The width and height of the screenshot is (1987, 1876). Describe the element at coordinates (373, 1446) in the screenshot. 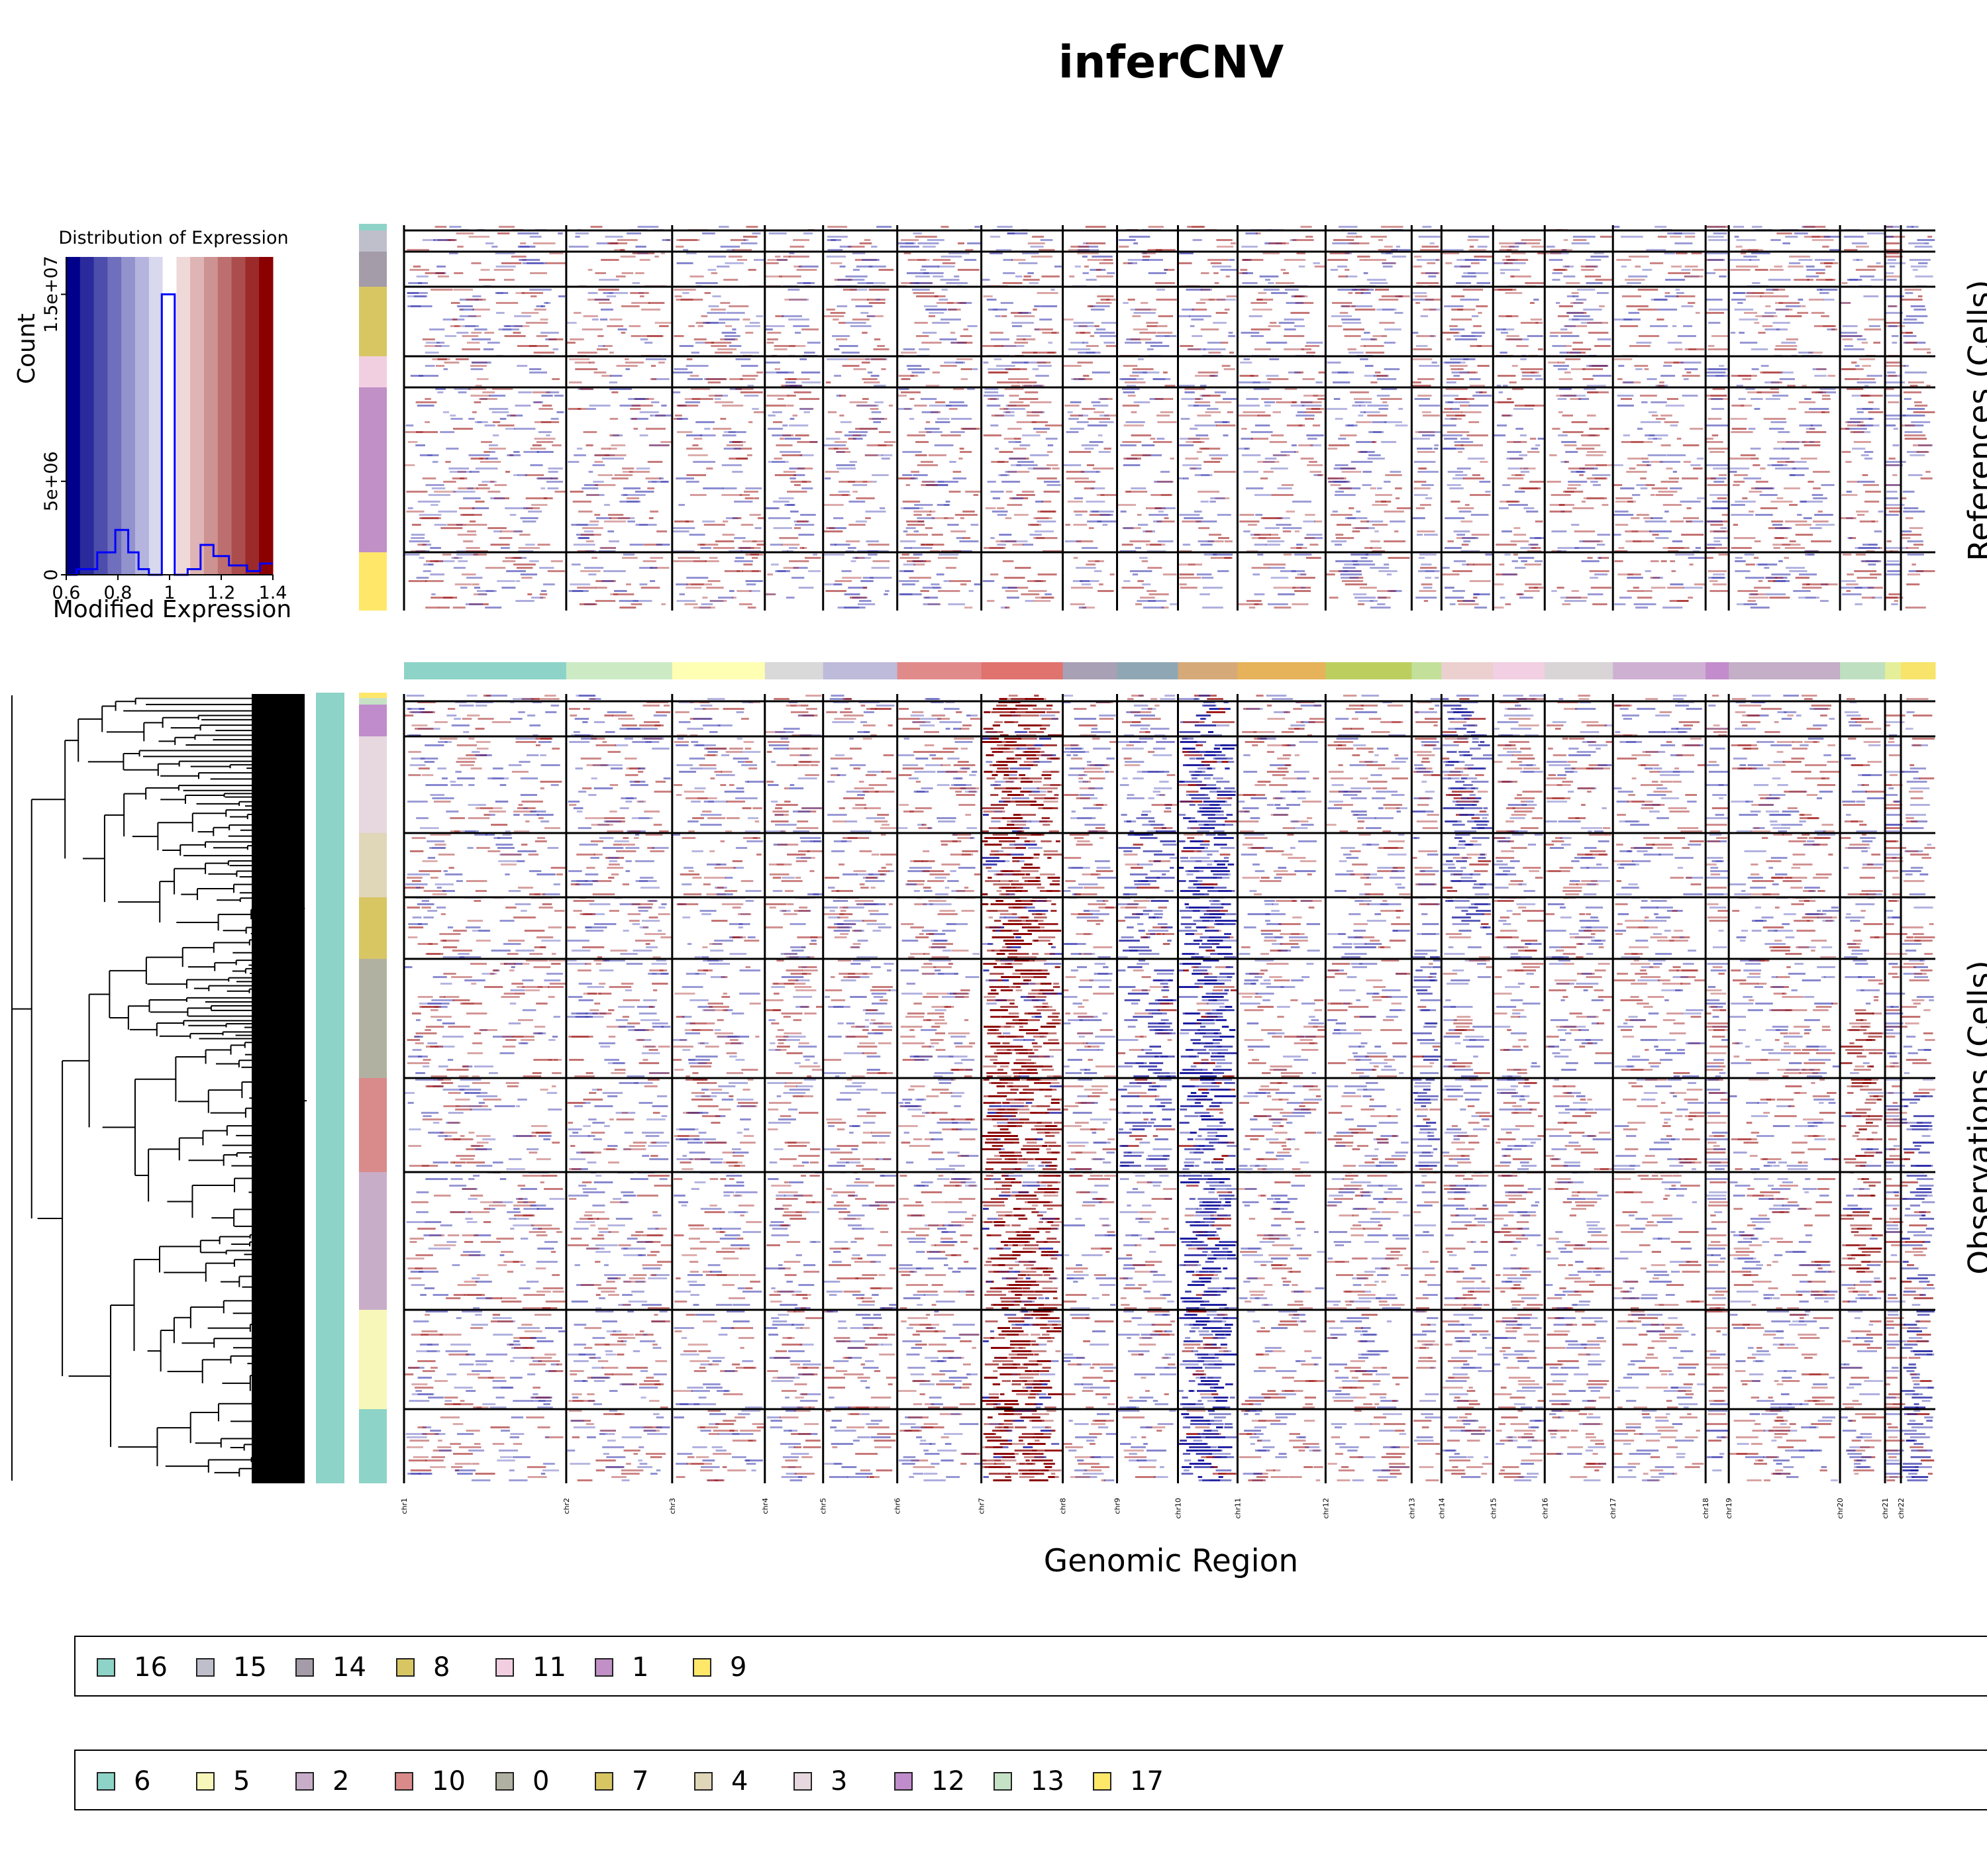

I see `observation-group-block` at that location.